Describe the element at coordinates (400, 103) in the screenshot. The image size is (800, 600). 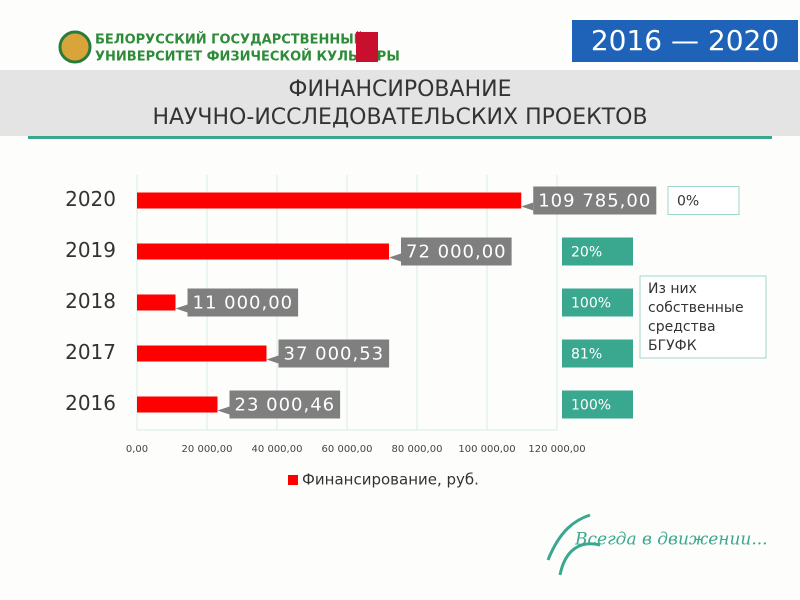
I see `title-band` at that location.